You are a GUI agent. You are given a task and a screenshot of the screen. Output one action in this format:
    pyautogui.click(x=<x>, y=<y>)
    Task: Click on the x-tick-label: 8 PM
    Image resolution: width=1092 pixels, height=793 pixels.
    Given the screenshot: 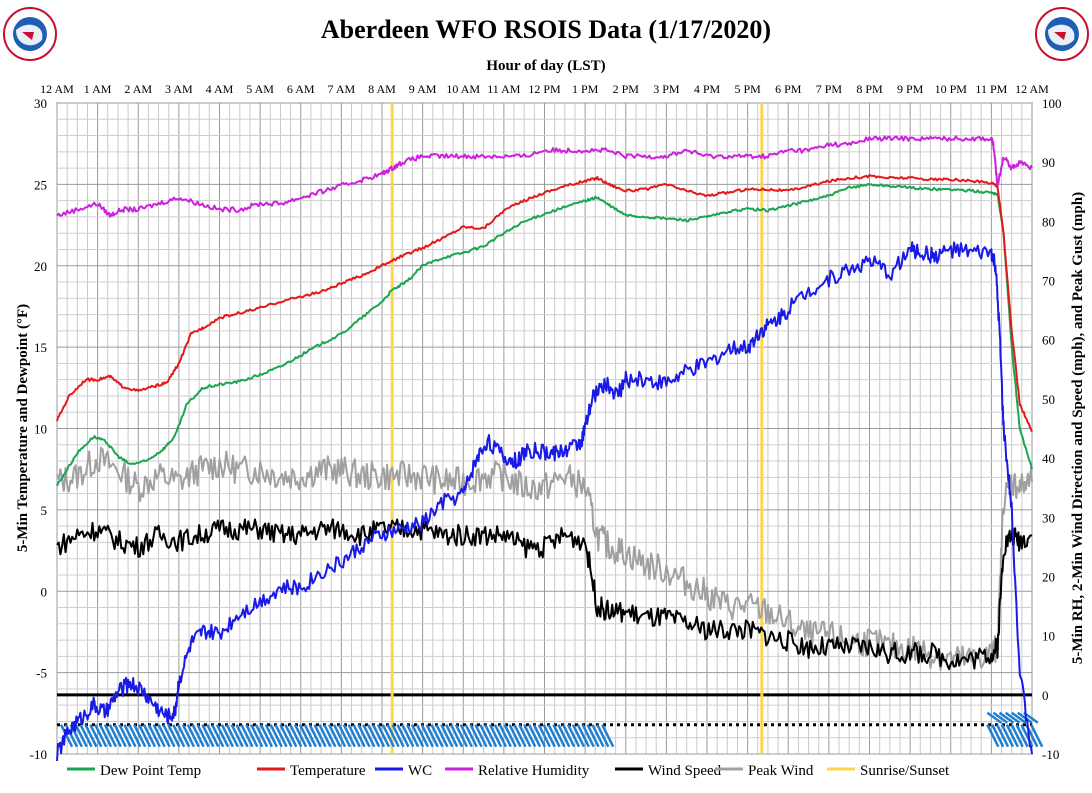 What is the action you would take?
    pyautogui.click(x=869, y=89)
    